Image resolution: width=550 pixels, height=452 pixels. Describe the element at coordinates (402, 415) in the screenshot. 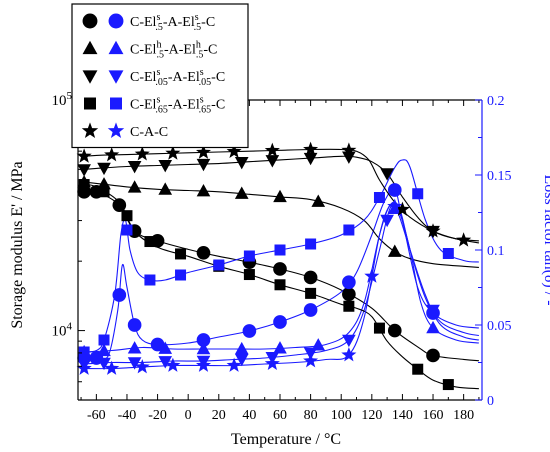

I see `x-tick-label: 140` at that location.